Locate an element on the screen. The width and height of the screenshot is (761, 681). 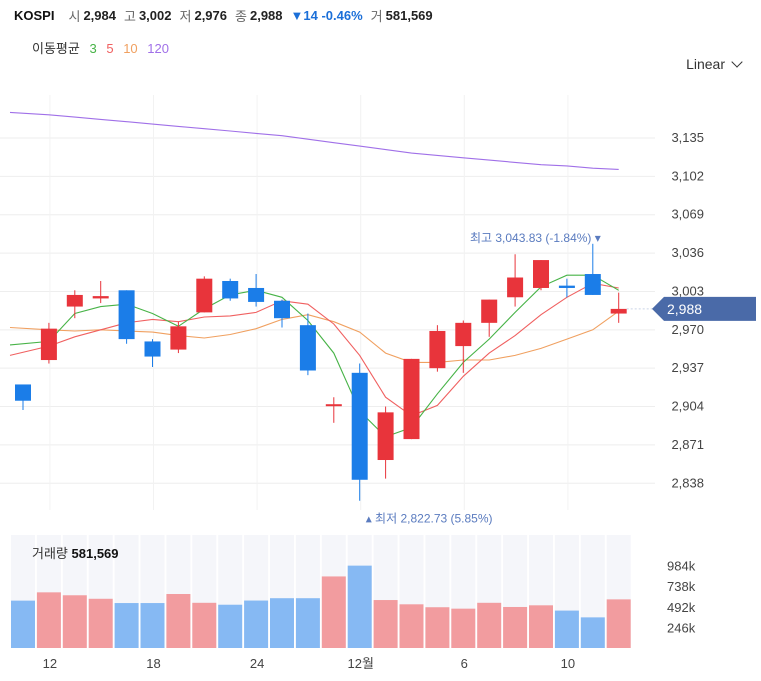
ma-120-label: 120 is located at coordinates (158, 48).